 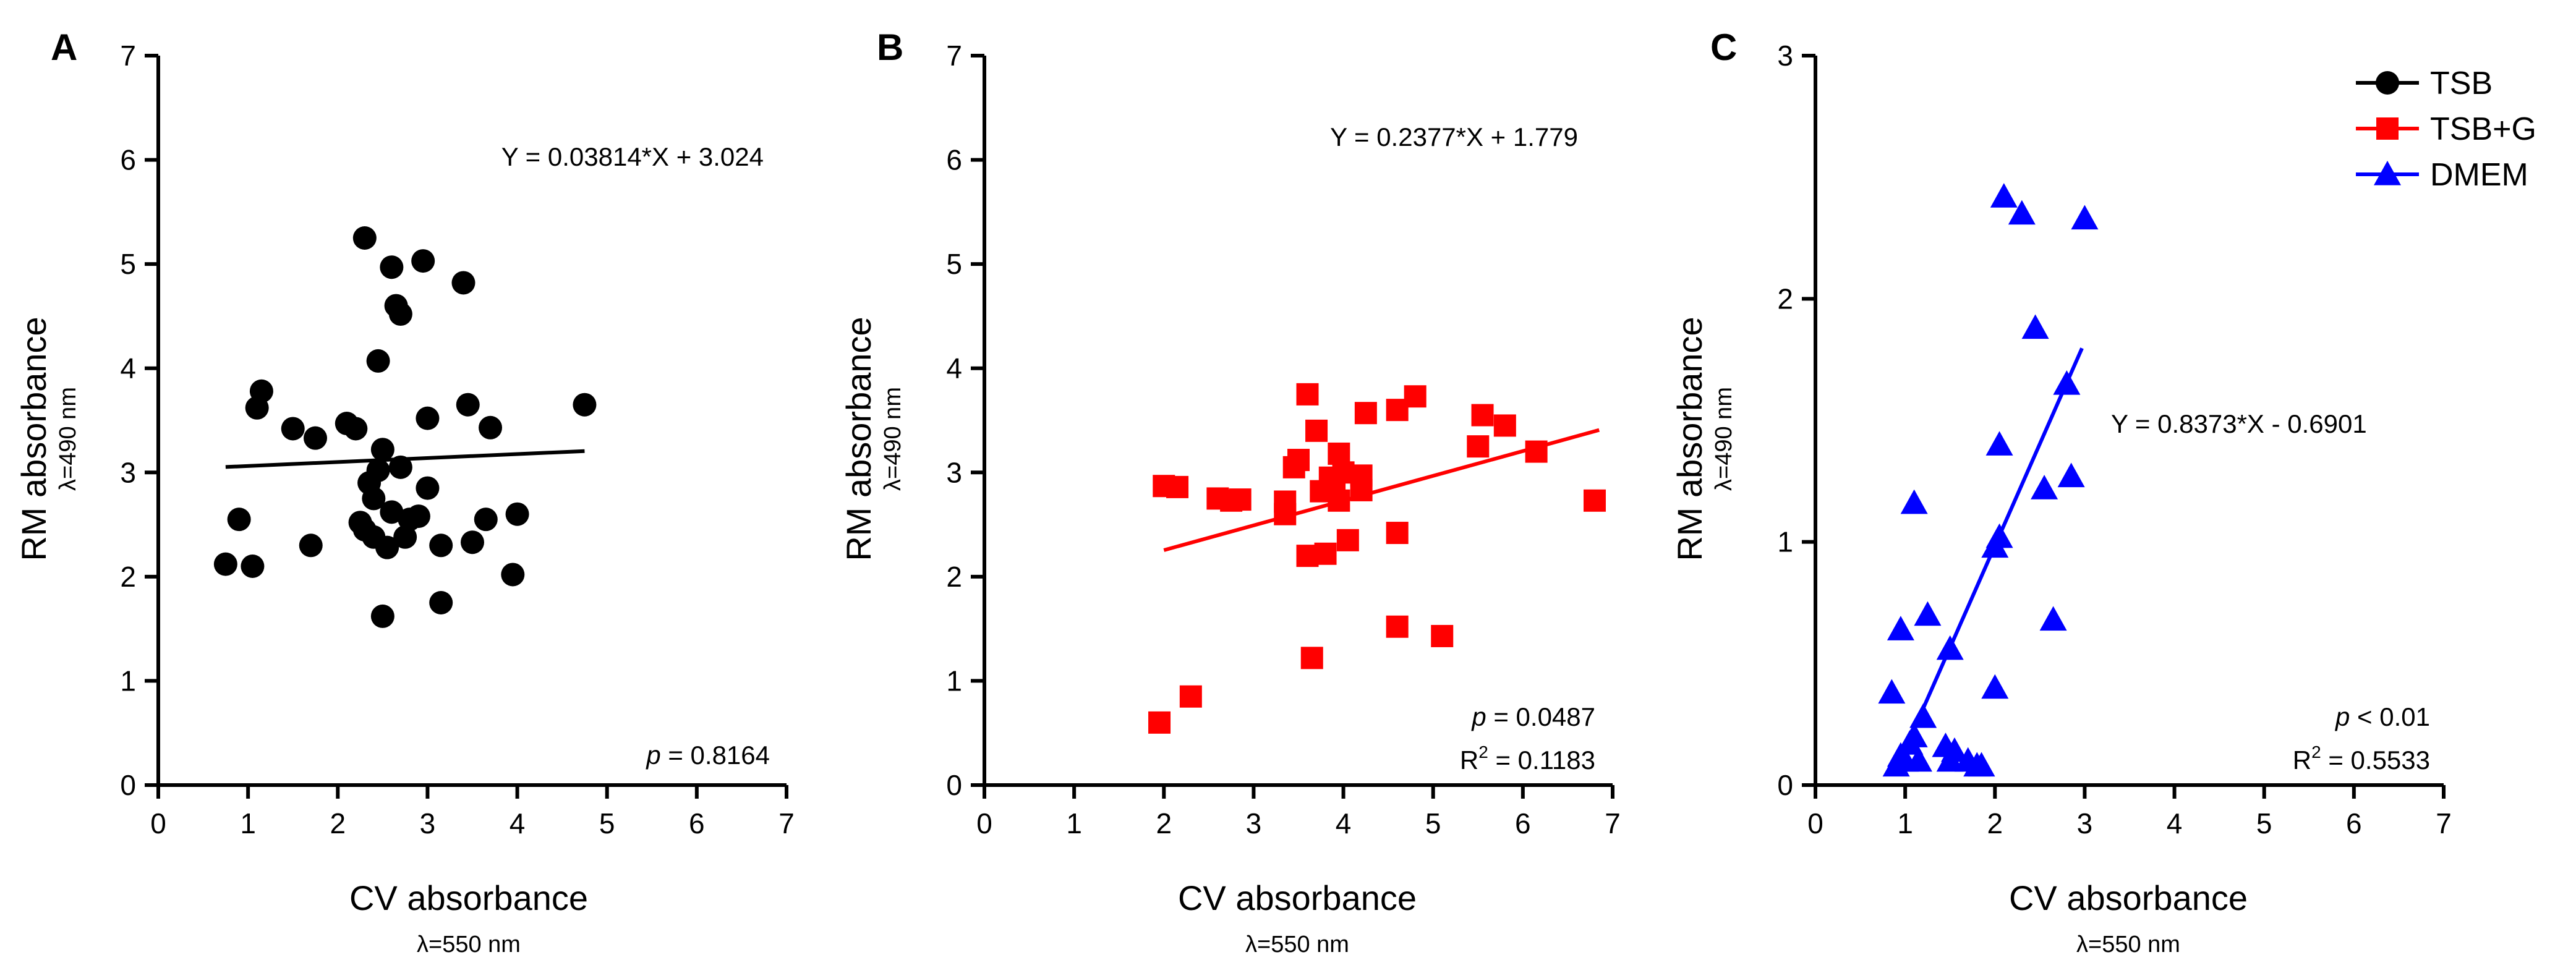 I want to click on panel-label-c: C, so click(x=1723, y=48).